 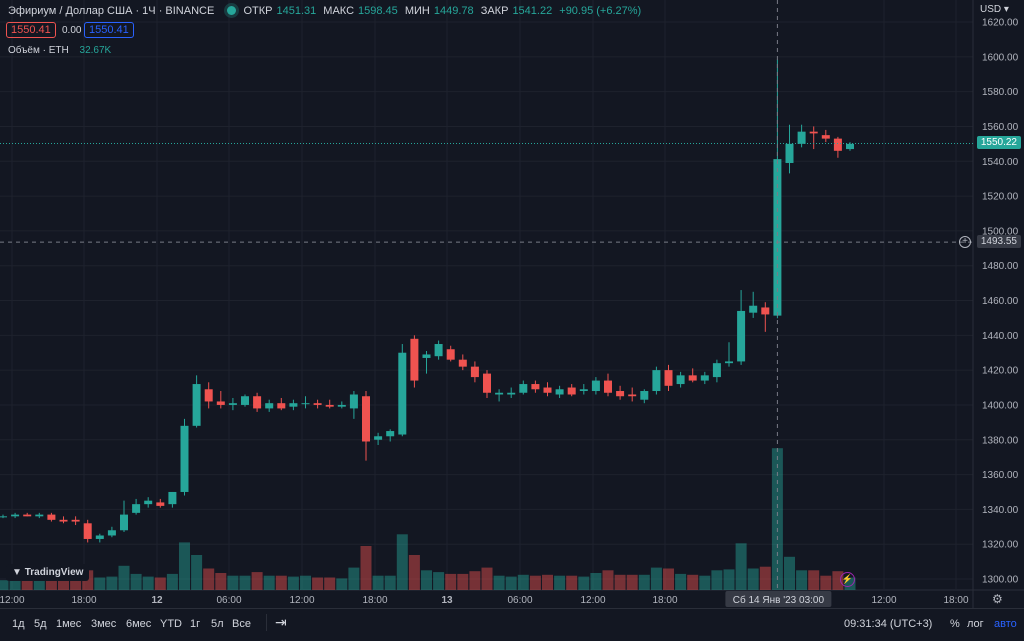 What do you see at coordinates (31, 30) in the screenshot?
I see `sell-button: 1550.41` at bounding box center [31, 30].